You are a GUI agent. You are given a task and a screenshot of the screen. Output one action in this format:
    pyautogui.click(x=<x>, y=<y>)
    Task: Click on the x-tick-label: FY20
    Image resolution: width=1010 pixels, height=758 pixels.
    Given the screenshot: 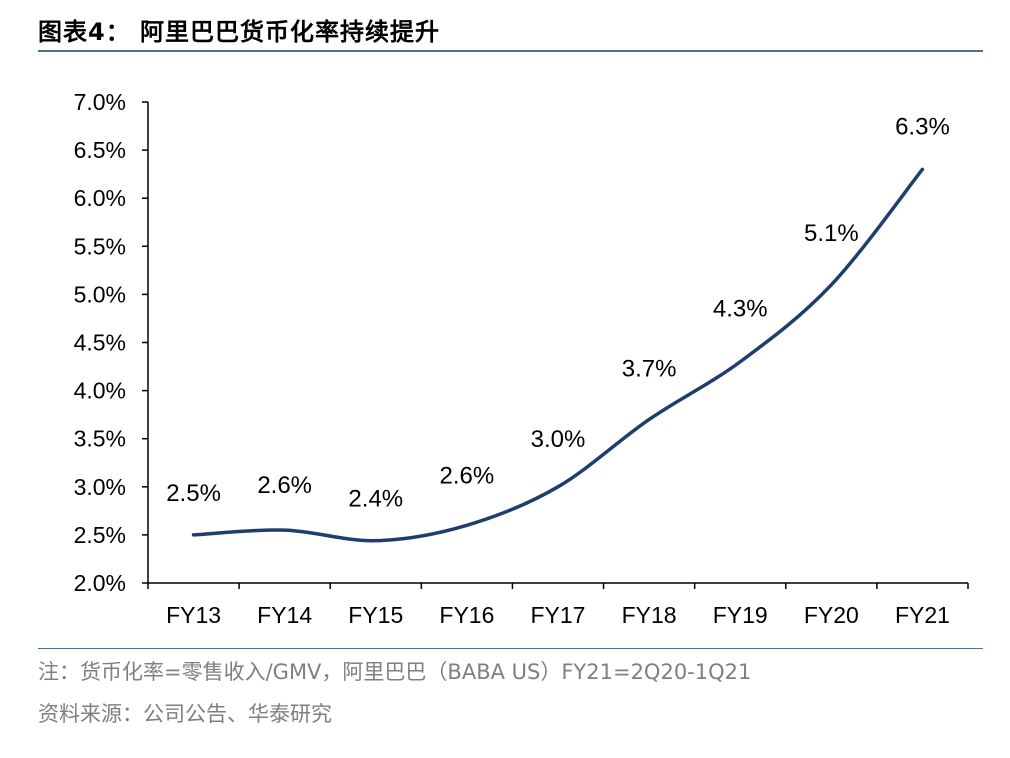 What is the action you would take?
    pyautogui.click(x=831, y=615)
    